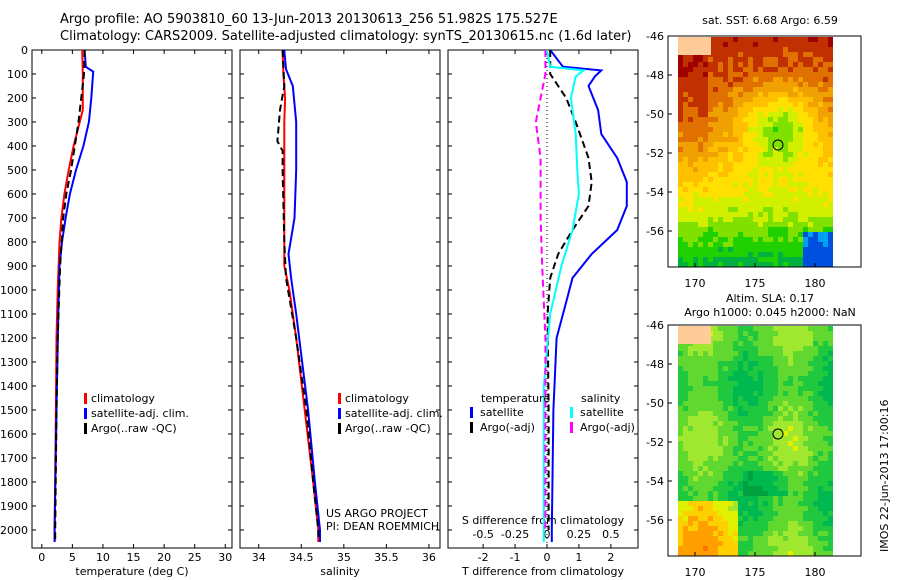 This screenshot has height=580, width=900. What do you see at coordinates (655, 192) in the screenshot?
I see `map-y-tick-label: -54` at bounding box center [655, 192].